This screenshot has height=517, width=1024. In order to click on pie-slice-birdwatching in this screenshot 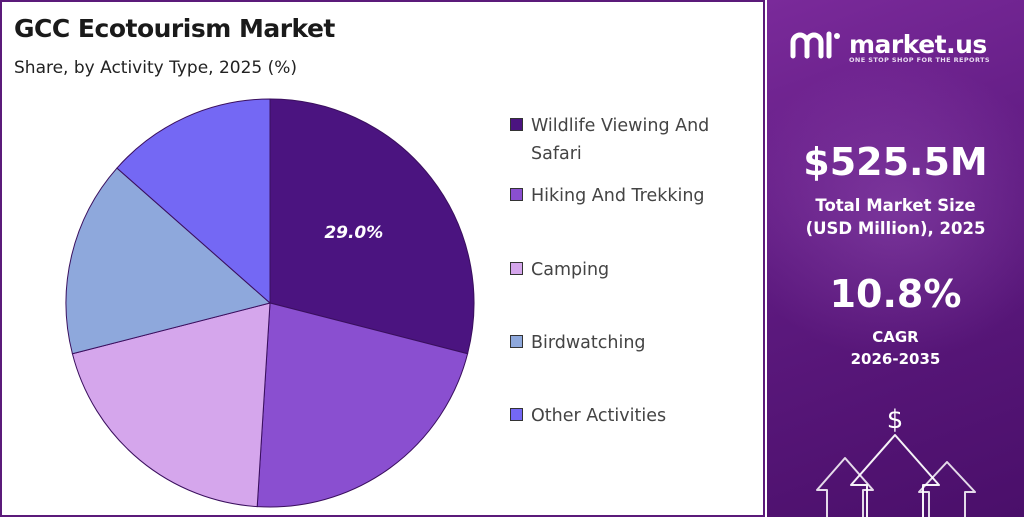, I will do `click(168, 261)`.